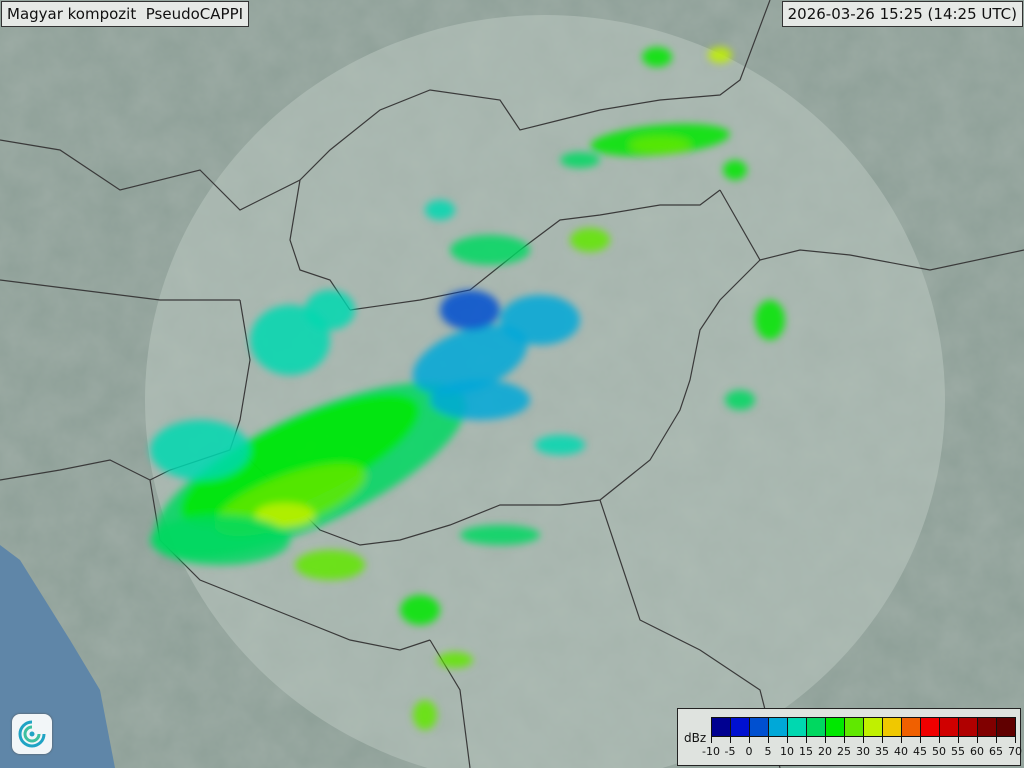 The width and height of the screenshot is (1024, 768). What do you see at coordinates (996, 751) in the screenshot?
I see `legend-tick-label: 65` at bounding box center [996, 751].